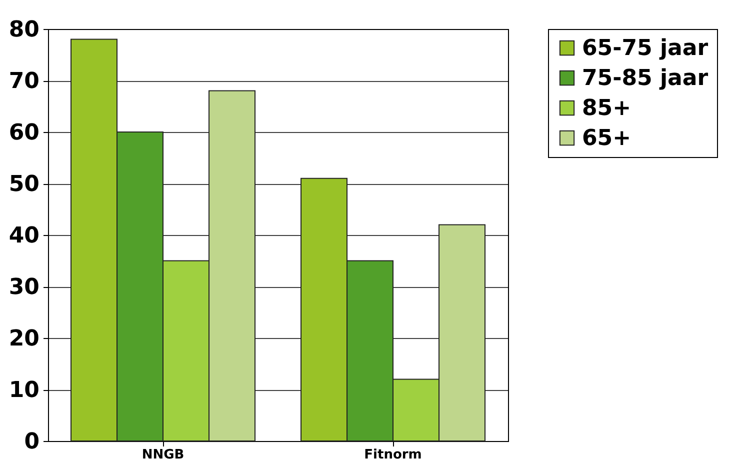 The height and width of the screenshot is (466, 748). I want to click on y-tick-label: 60, so click(24, 133).